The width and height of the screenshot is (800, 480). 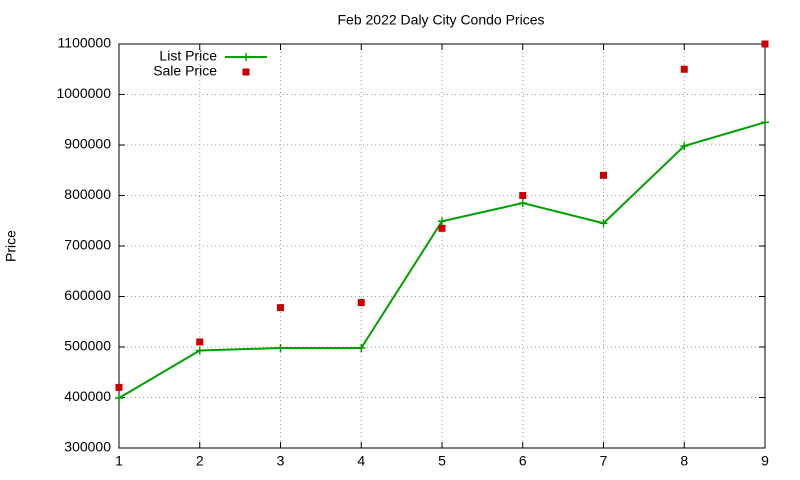 What do you see at coordinates (87, 346) in the screenshot?
I see `y-tick-label: 500000` at bounding box center [87, 346].